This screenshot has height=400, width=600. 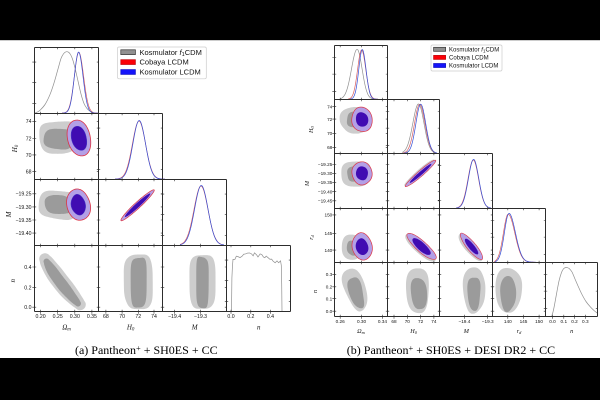 What do you see at coordinates (383, 321) in the screenshot?
I see `svg-text: 0.34` at bounding box center [383, 321].